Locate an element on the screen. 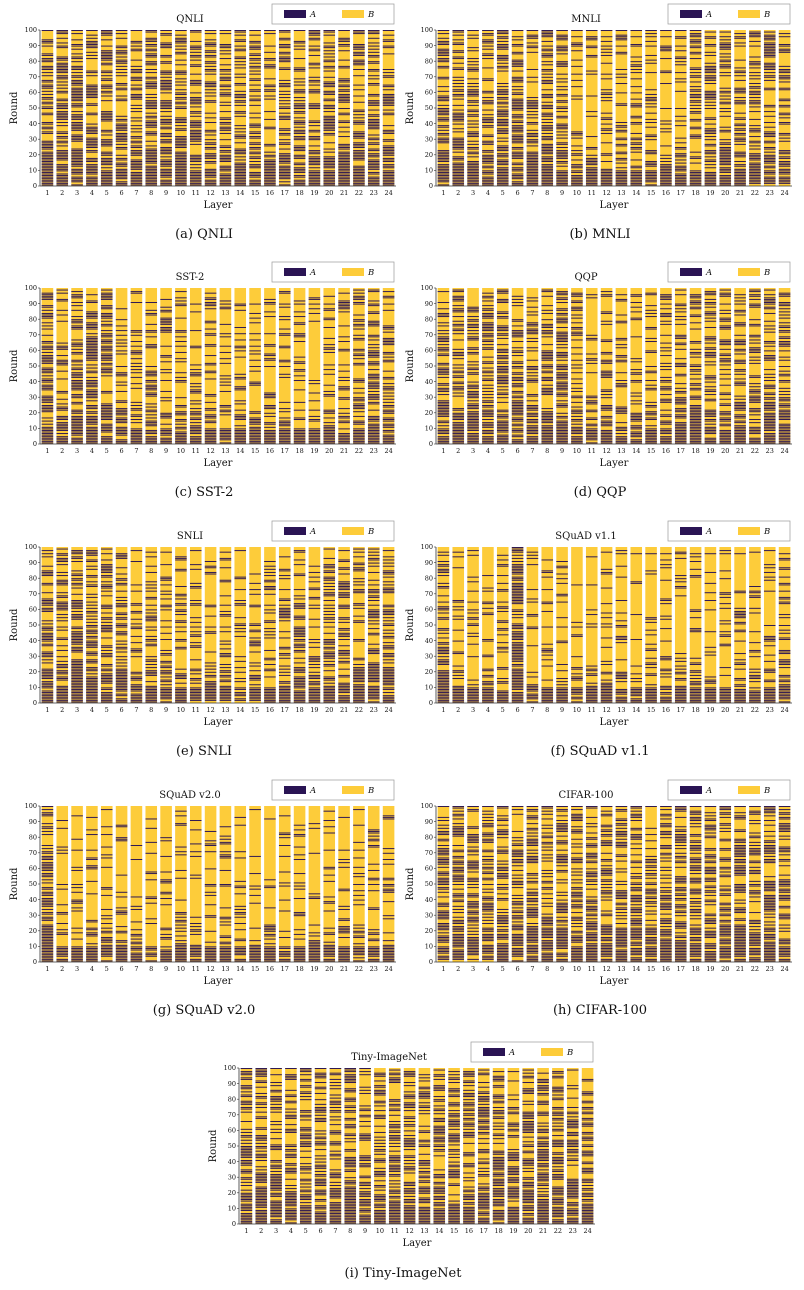  qqp-layer-14-round-69-a is located at coordinates (636, 337).